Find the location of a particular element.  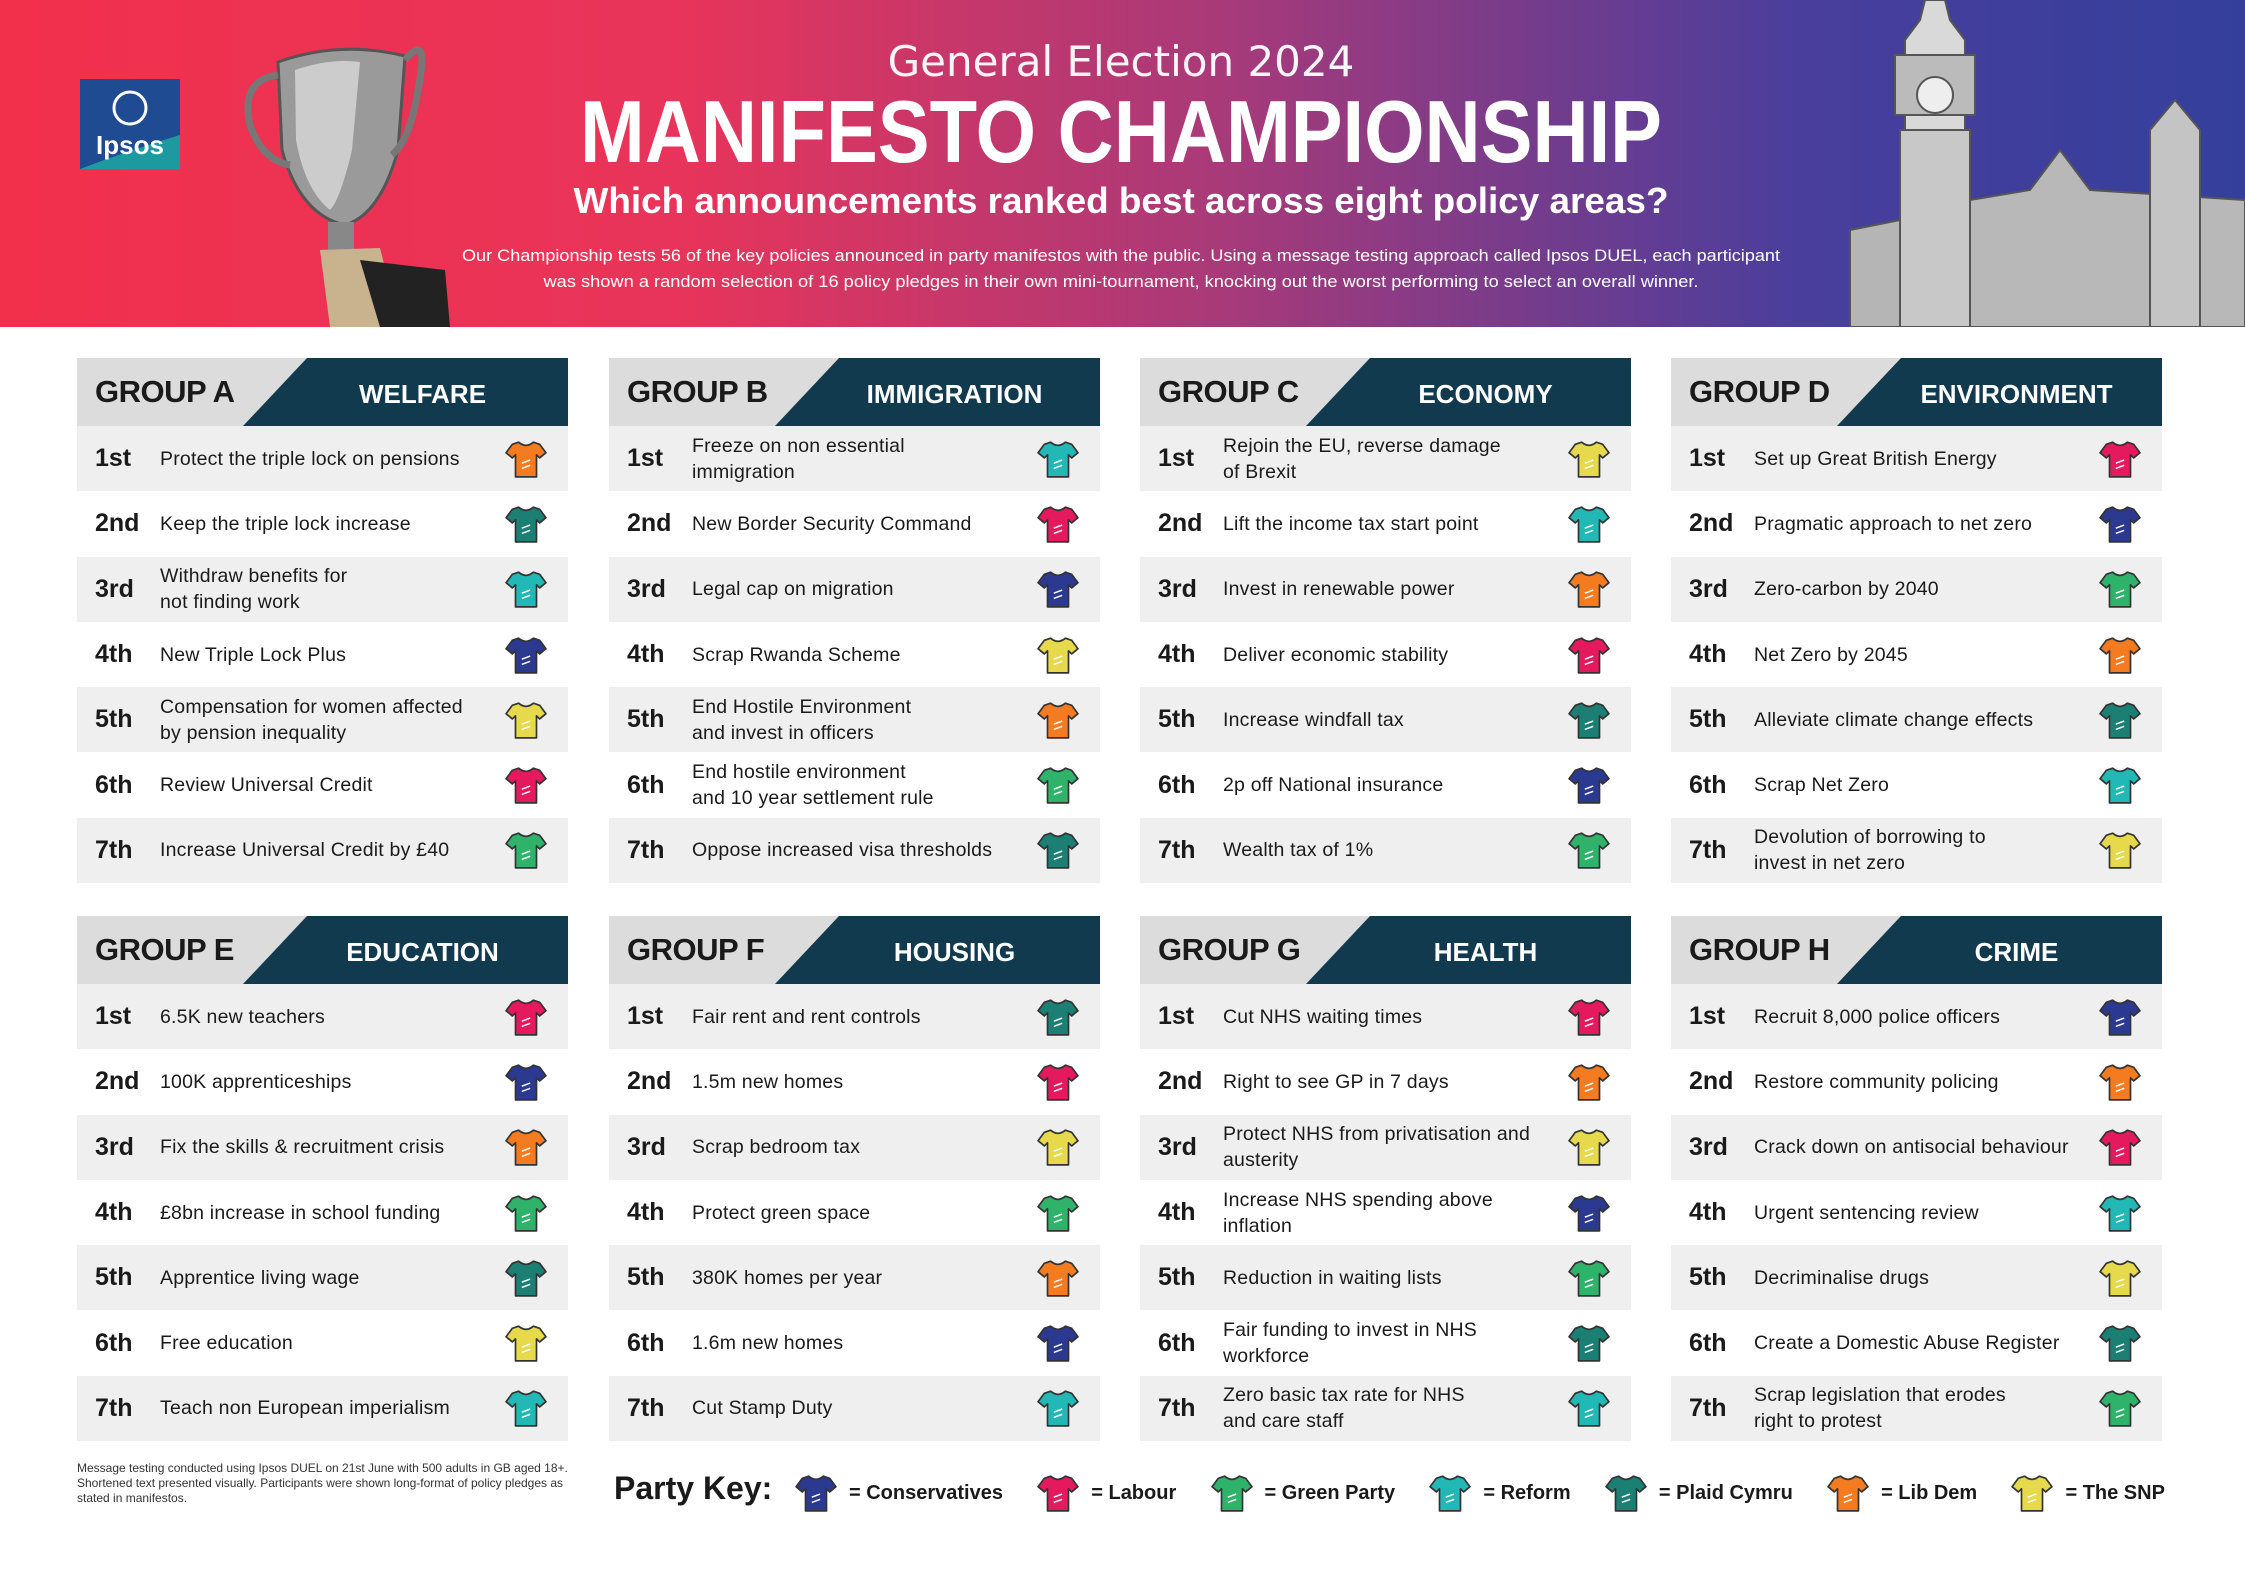

policy-row: 2nd New Border Security Command is located at coordinates (854, 523).